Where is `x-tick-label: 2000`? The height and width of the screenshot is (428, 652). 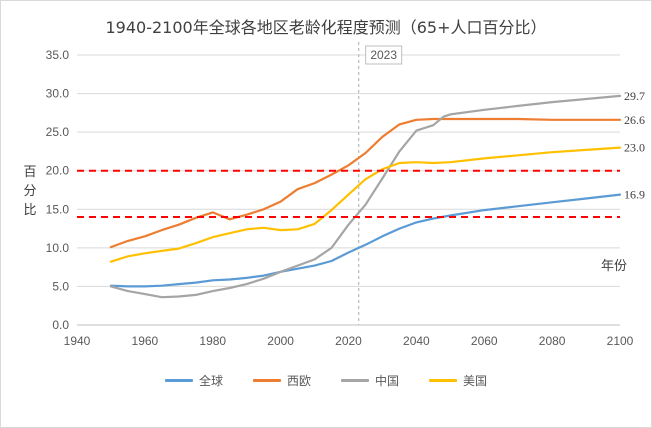 x-tick-label: 2000 is located at coordinates (280, 341).